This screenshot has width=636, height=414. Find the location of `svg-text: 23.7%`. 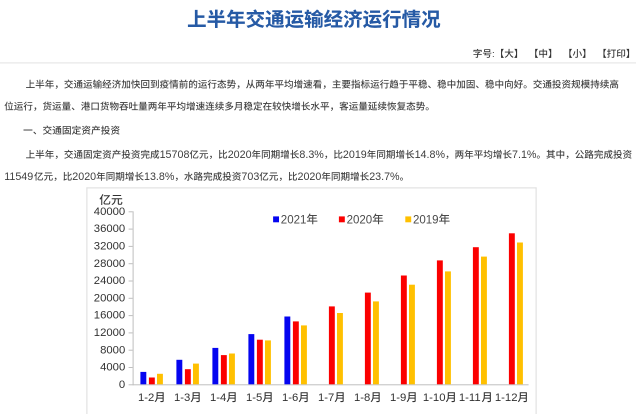

svg-text: 23.7% is located at coordinates (384, 177).